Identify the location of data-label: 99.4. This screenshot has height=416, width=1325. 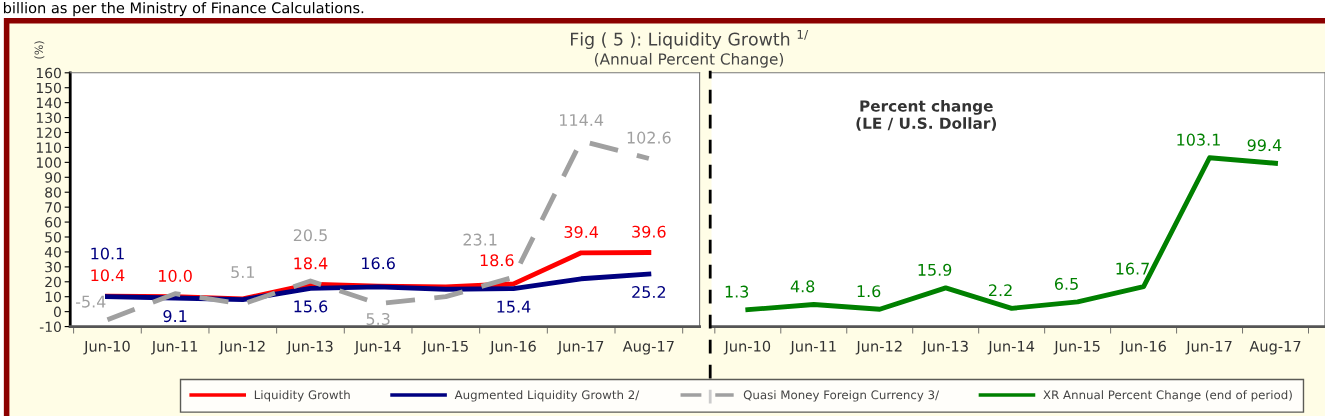
(1264, 145).